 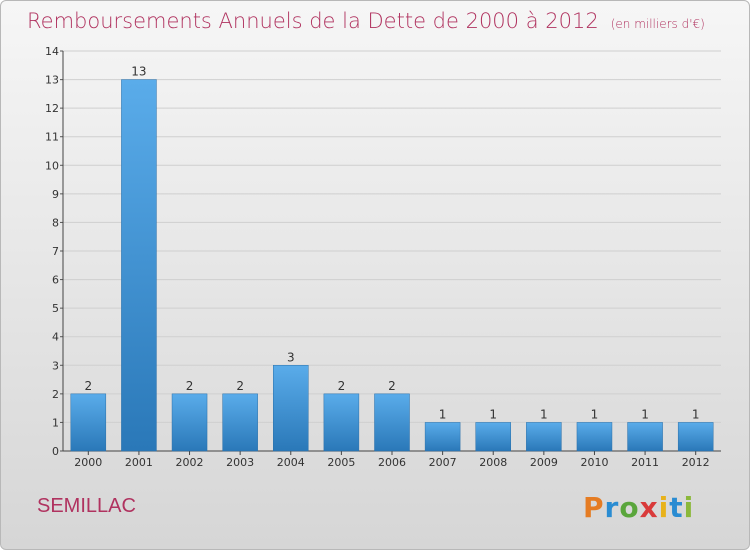 What do you see at coordinates (595, 414) in the screenshot?
I see `data-label-2010: 1` at bounding box center [595, 414].